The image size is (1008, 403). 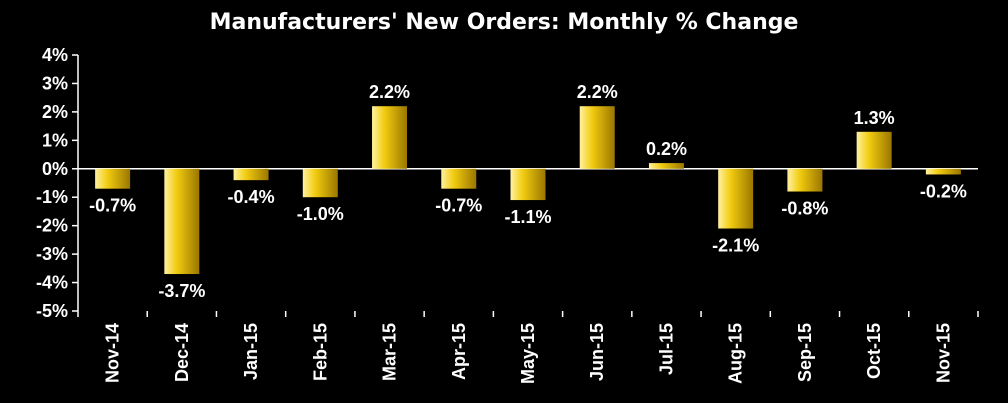 What do you see at coordinates (874, 118) in the screenshot?
I see `data-label: 1.3%` at bounding box center [874, 118].